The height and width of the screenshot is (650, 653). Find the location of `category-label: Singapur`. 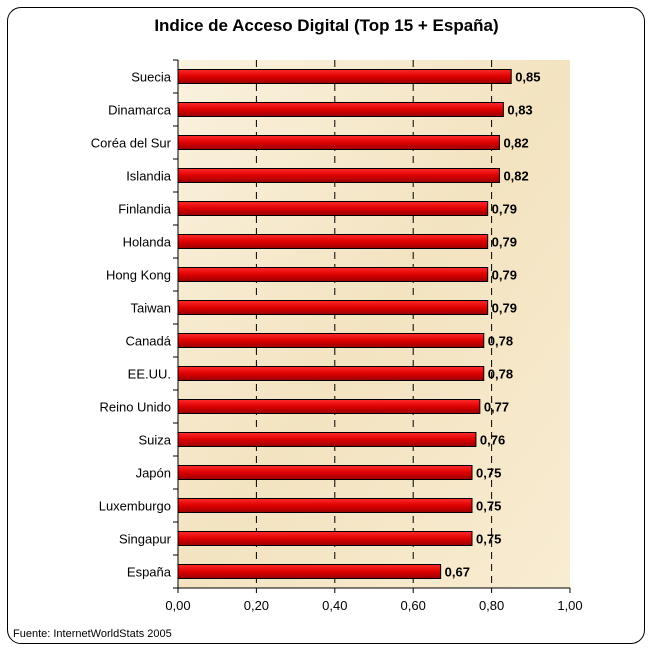

category-label: Singapur is located at coordinates (145, 539).